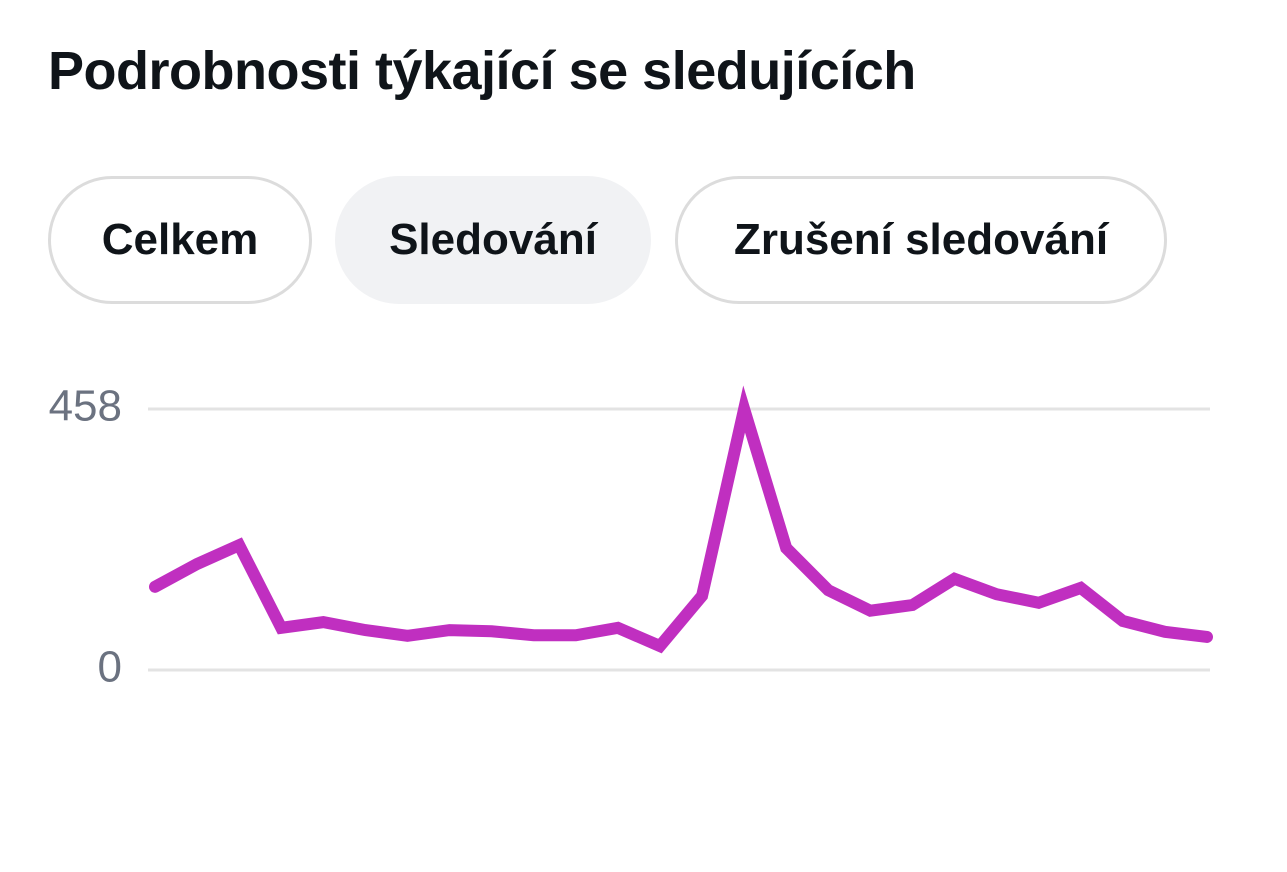 The image size is (1287, 872). I want to click on page-title: Podrobnosti týkající se sledujících, so click(482, 71).